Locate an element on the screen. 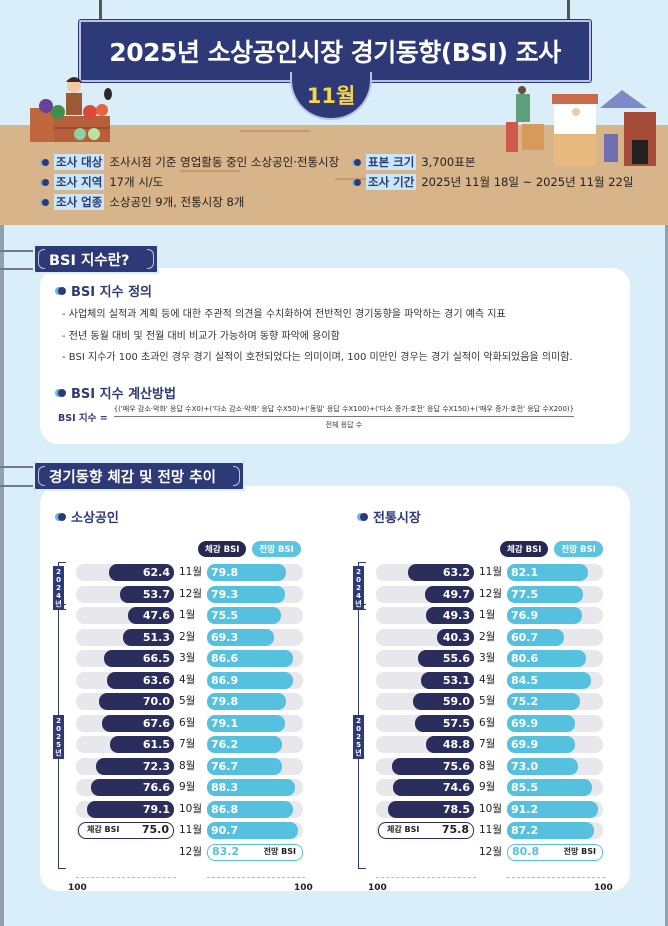 The image size is (668, 926). forecast-bsi-track: 79.3 is located at coordinates (255, 594).